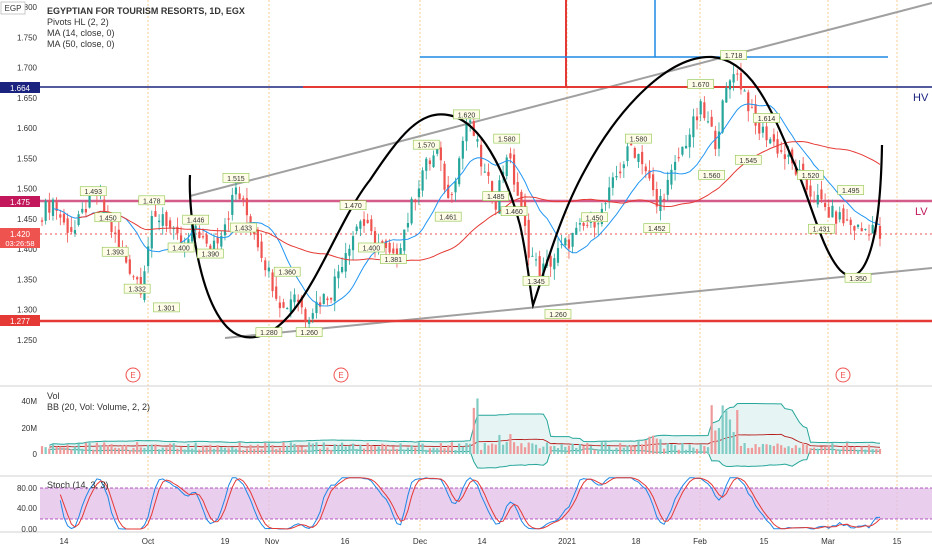 The width and height of the screenshot is (932, 550). What do you see at coordinates (13, 8) in the screenshot?
I see `currency-badge: EGP` at bounding box center [13, 8].